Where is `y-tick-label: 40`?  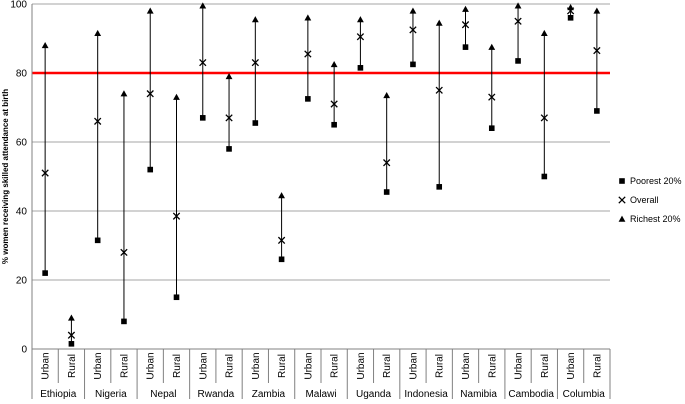 y-tick-label: 40 is located at coordinates (22, 212).